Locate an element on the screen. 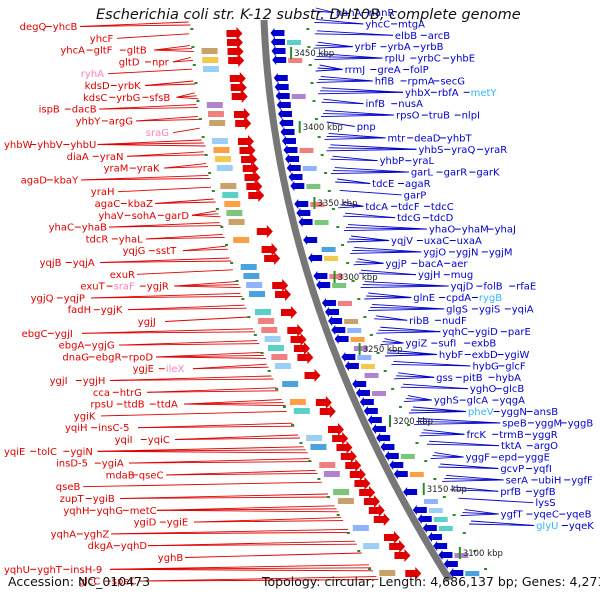  gene-label: ispB is located at coordinates (49, 110).